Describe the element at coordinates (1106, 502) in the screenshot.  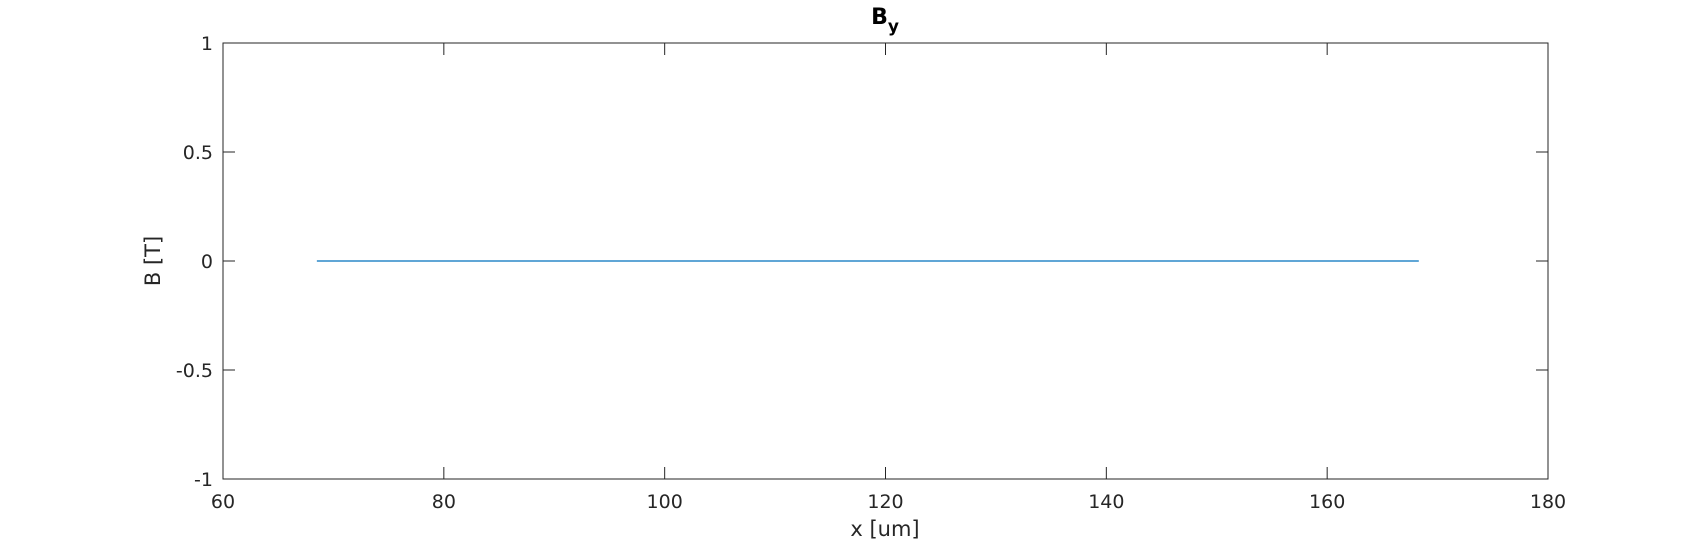
I see `x-tick-label: 140` at that location.